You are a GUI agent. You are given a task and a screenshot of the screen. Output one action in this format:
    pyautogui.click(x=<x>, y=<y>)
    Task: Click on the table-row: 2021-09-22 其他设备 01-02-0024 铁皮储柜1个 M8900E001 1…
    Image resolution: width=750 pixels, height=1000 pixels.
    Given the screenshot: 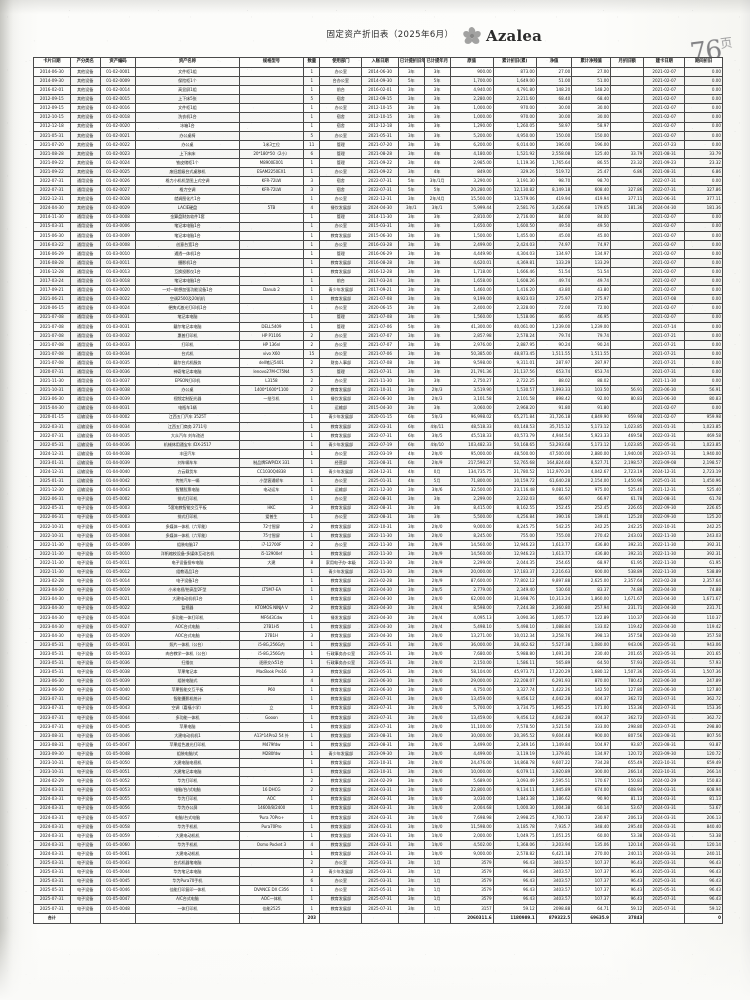 What is the action you would take?
    pyautogui.click(x=378, y=163)
    